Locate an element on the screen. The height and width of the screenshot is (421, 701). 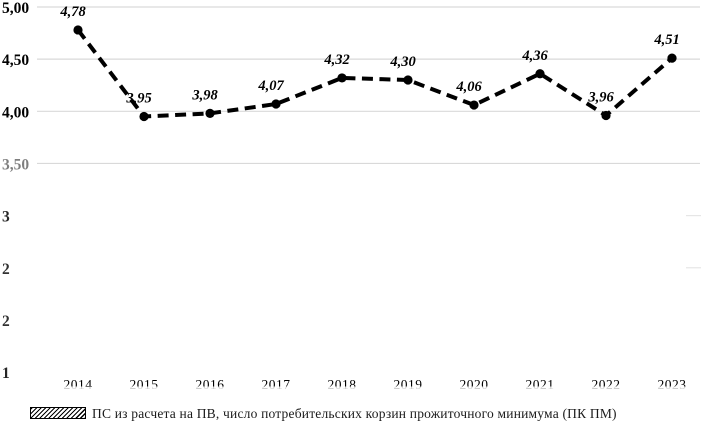
point-label: 4,51 is located at coordinates (666, 40).